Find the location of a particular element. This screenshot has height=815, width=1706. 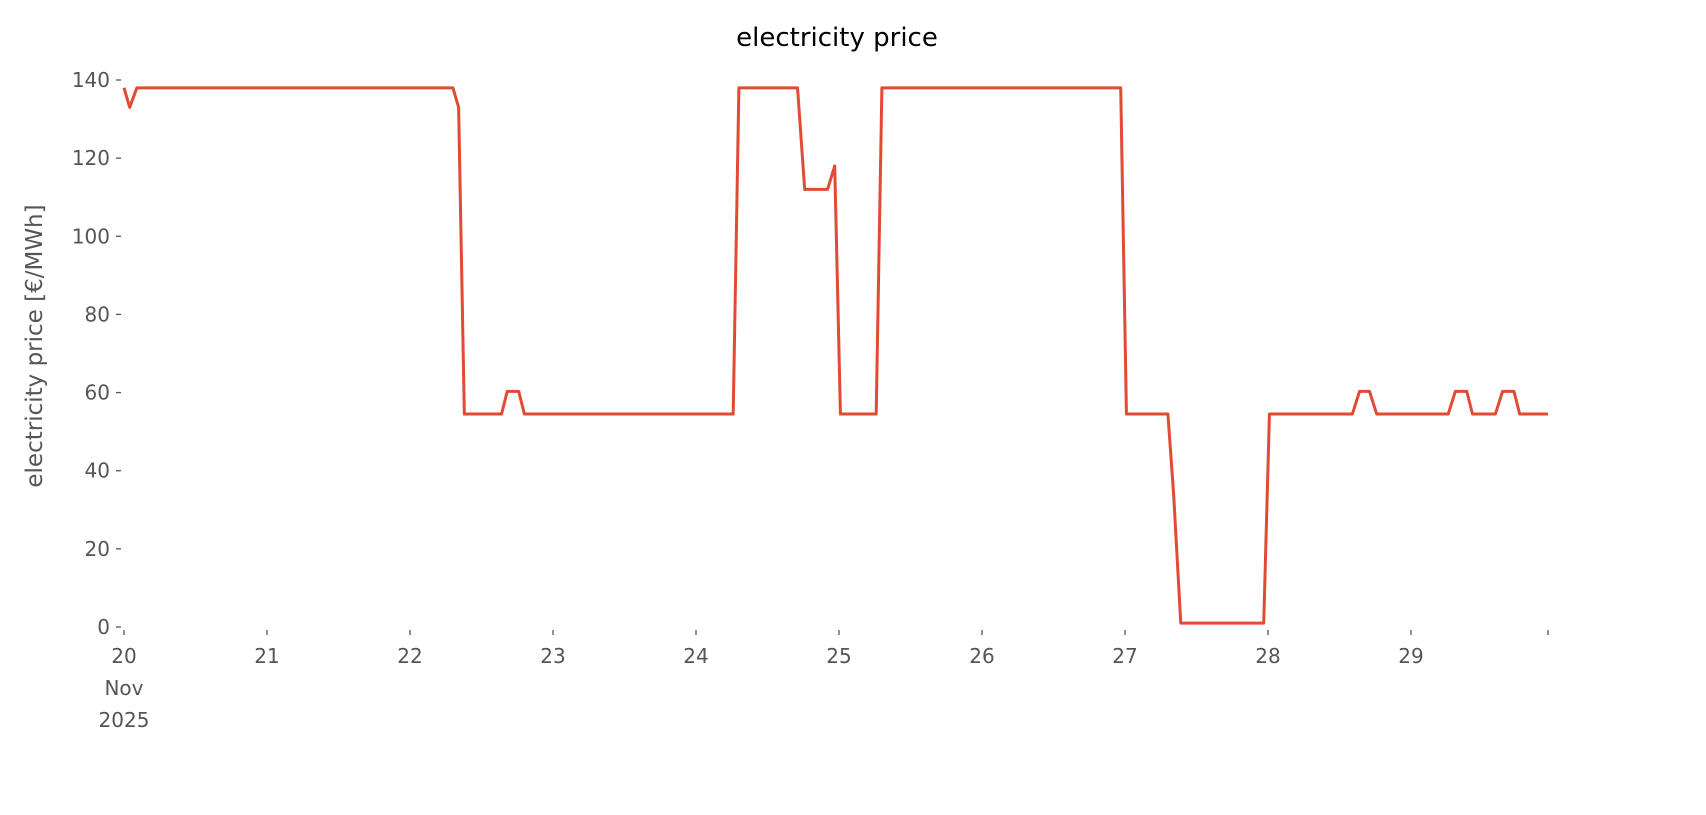

x-tick-label: 23 is located at coordinates (552, 656).